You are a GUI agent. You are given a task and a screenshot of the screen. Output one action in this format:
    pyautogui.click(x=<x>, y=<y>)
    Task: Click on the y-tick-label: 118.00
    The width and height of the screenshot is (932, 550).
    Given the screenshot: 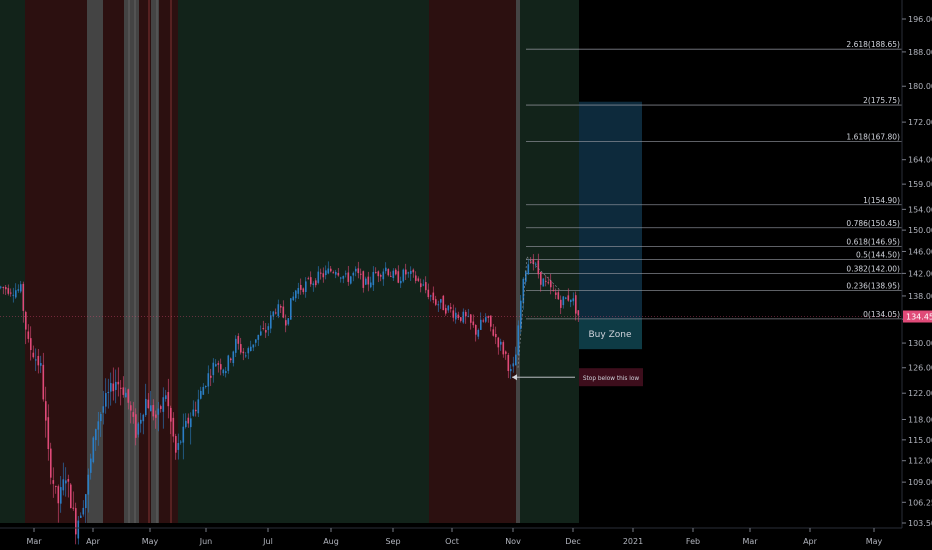 What is the action you would take?
    pyautogui.click(x=920, y=420)
    